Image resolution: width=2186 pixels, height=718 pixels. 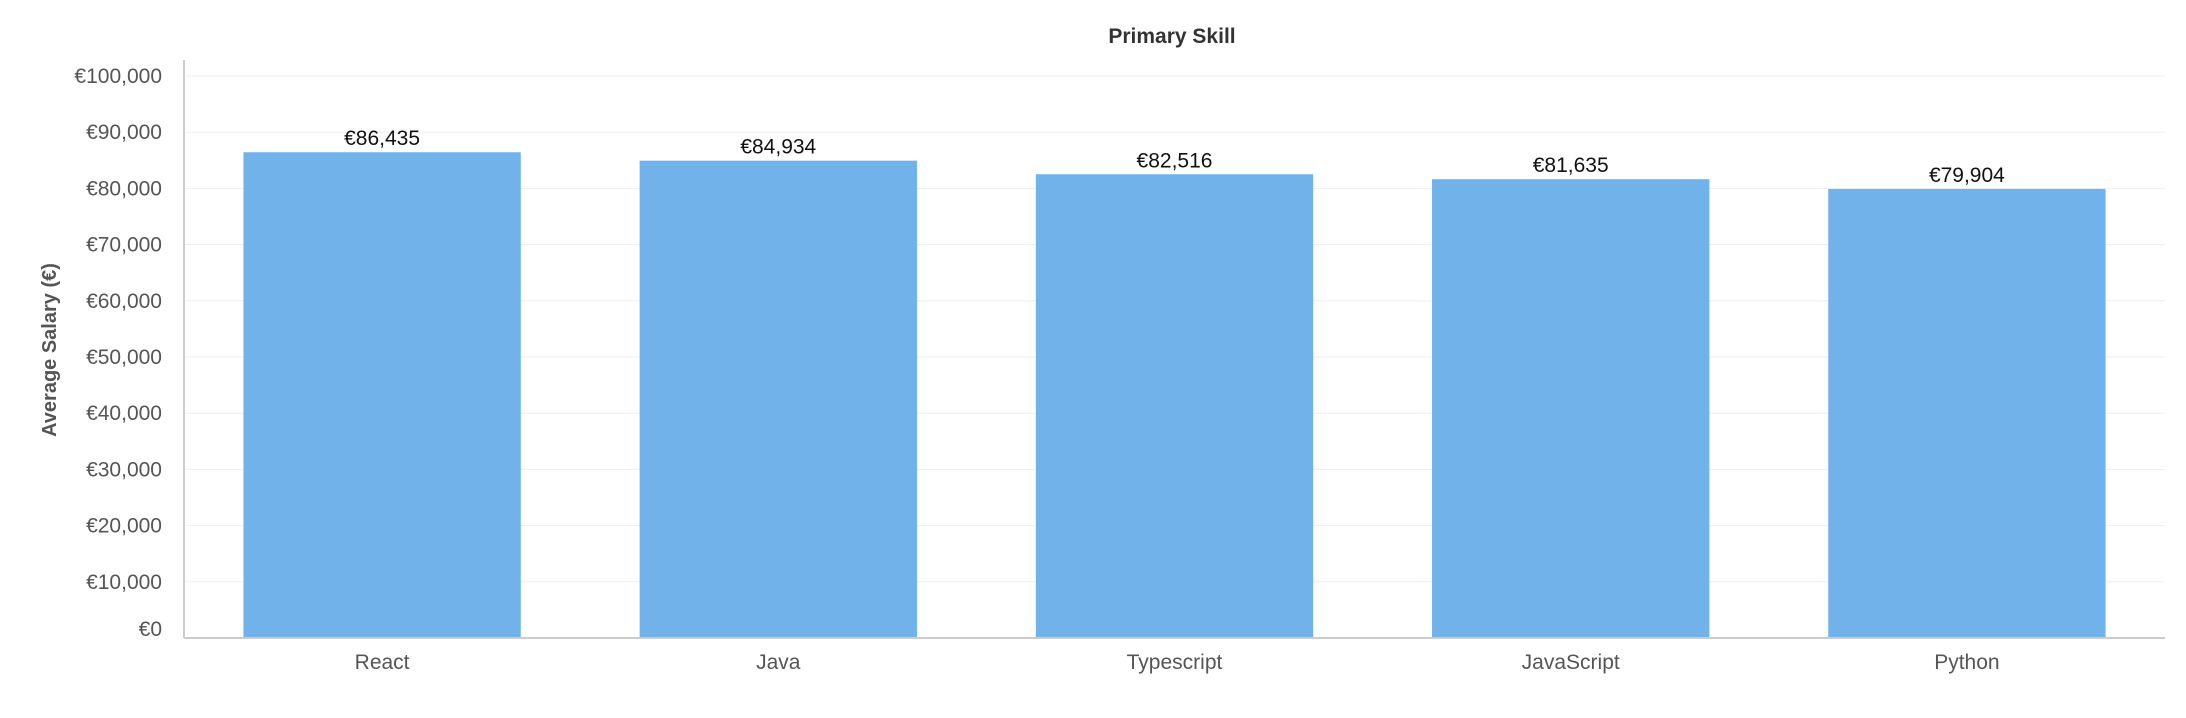 I want to click on y-tick-label: €10,000, so click(x=124, y=582).